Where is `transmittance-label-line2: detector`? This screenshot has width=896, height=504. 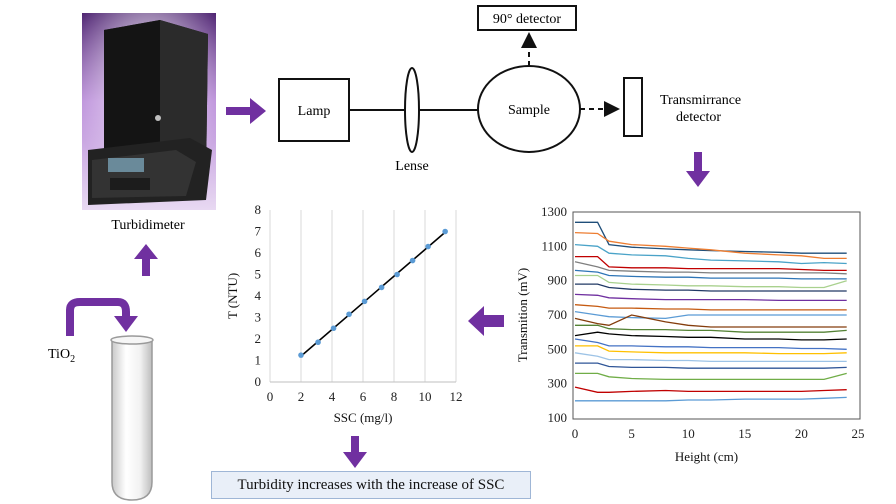 transmittance-label-line2: detector is located at coordinates (698, 117).